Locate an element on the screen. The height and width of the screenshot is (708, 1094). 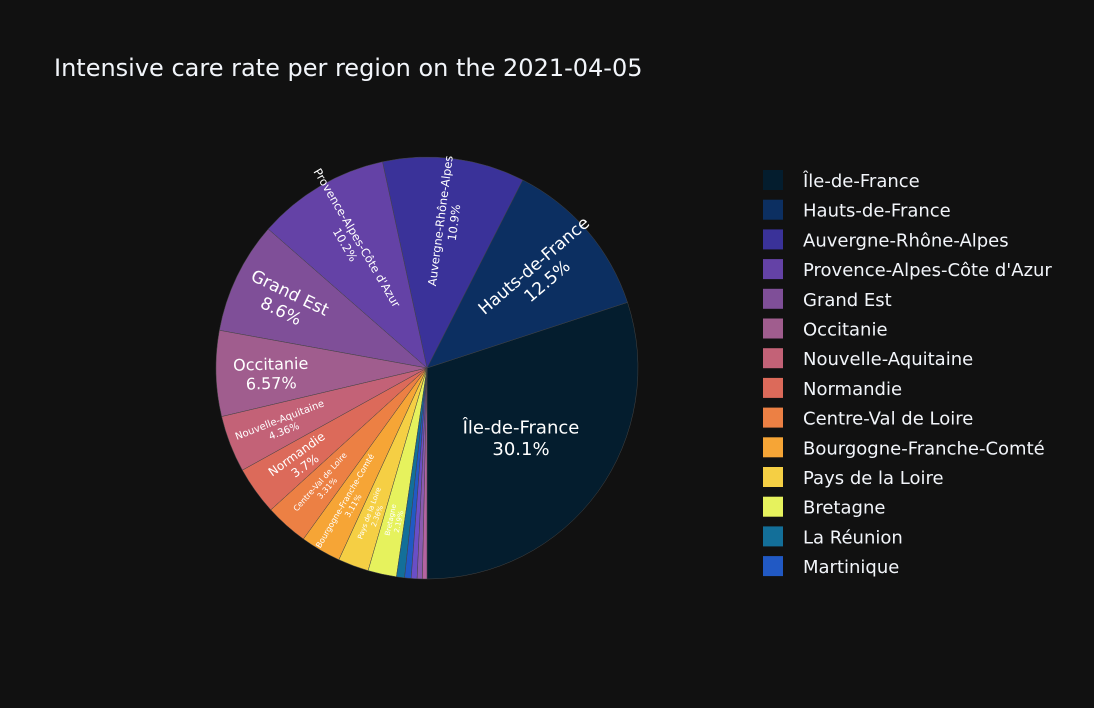
legend-item-centre-val-de-loire: Centre-Val de Loire is located at coordinates (868, 418).